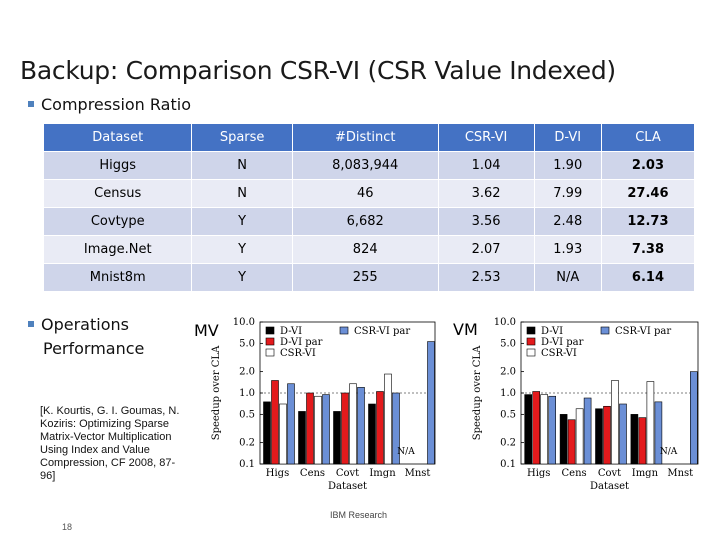 This screenshot has height=540, width=720. I want to click on x-tick-label: Covt, so click(347, 473).